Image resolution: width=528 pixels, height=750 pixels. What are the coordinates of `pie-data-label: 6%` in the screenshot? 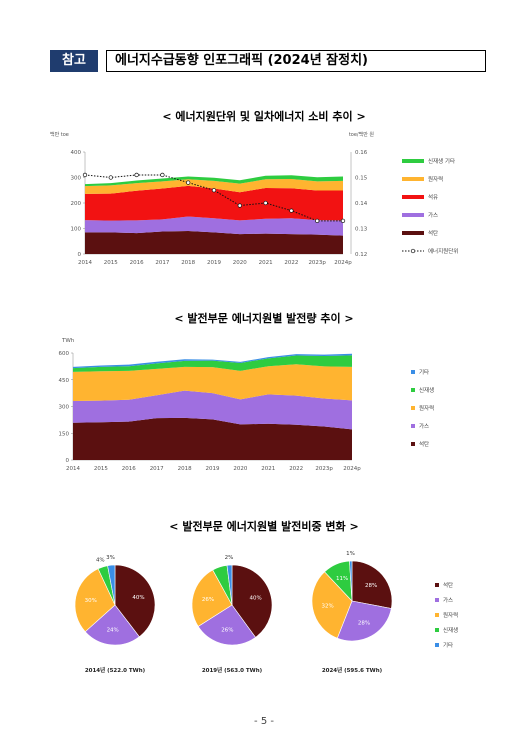 It's located at (217, 560).